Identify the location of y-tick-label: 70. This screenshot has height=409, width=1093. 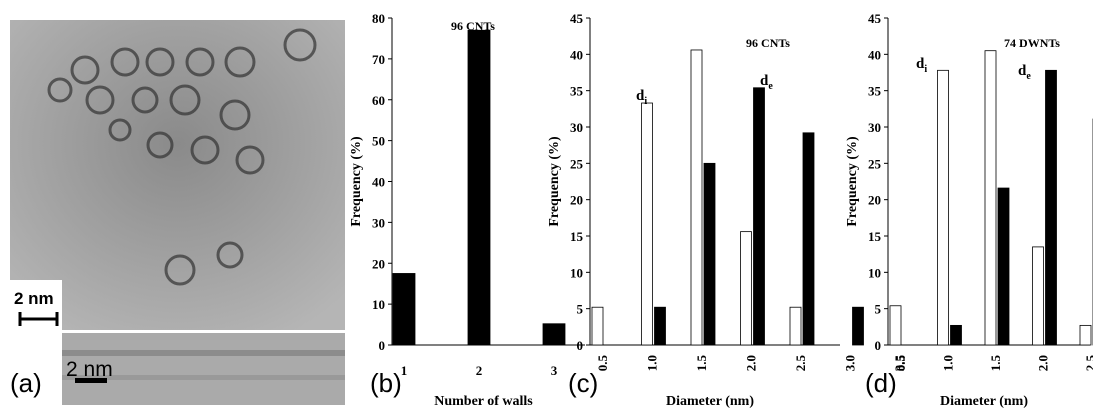
(378, 59).